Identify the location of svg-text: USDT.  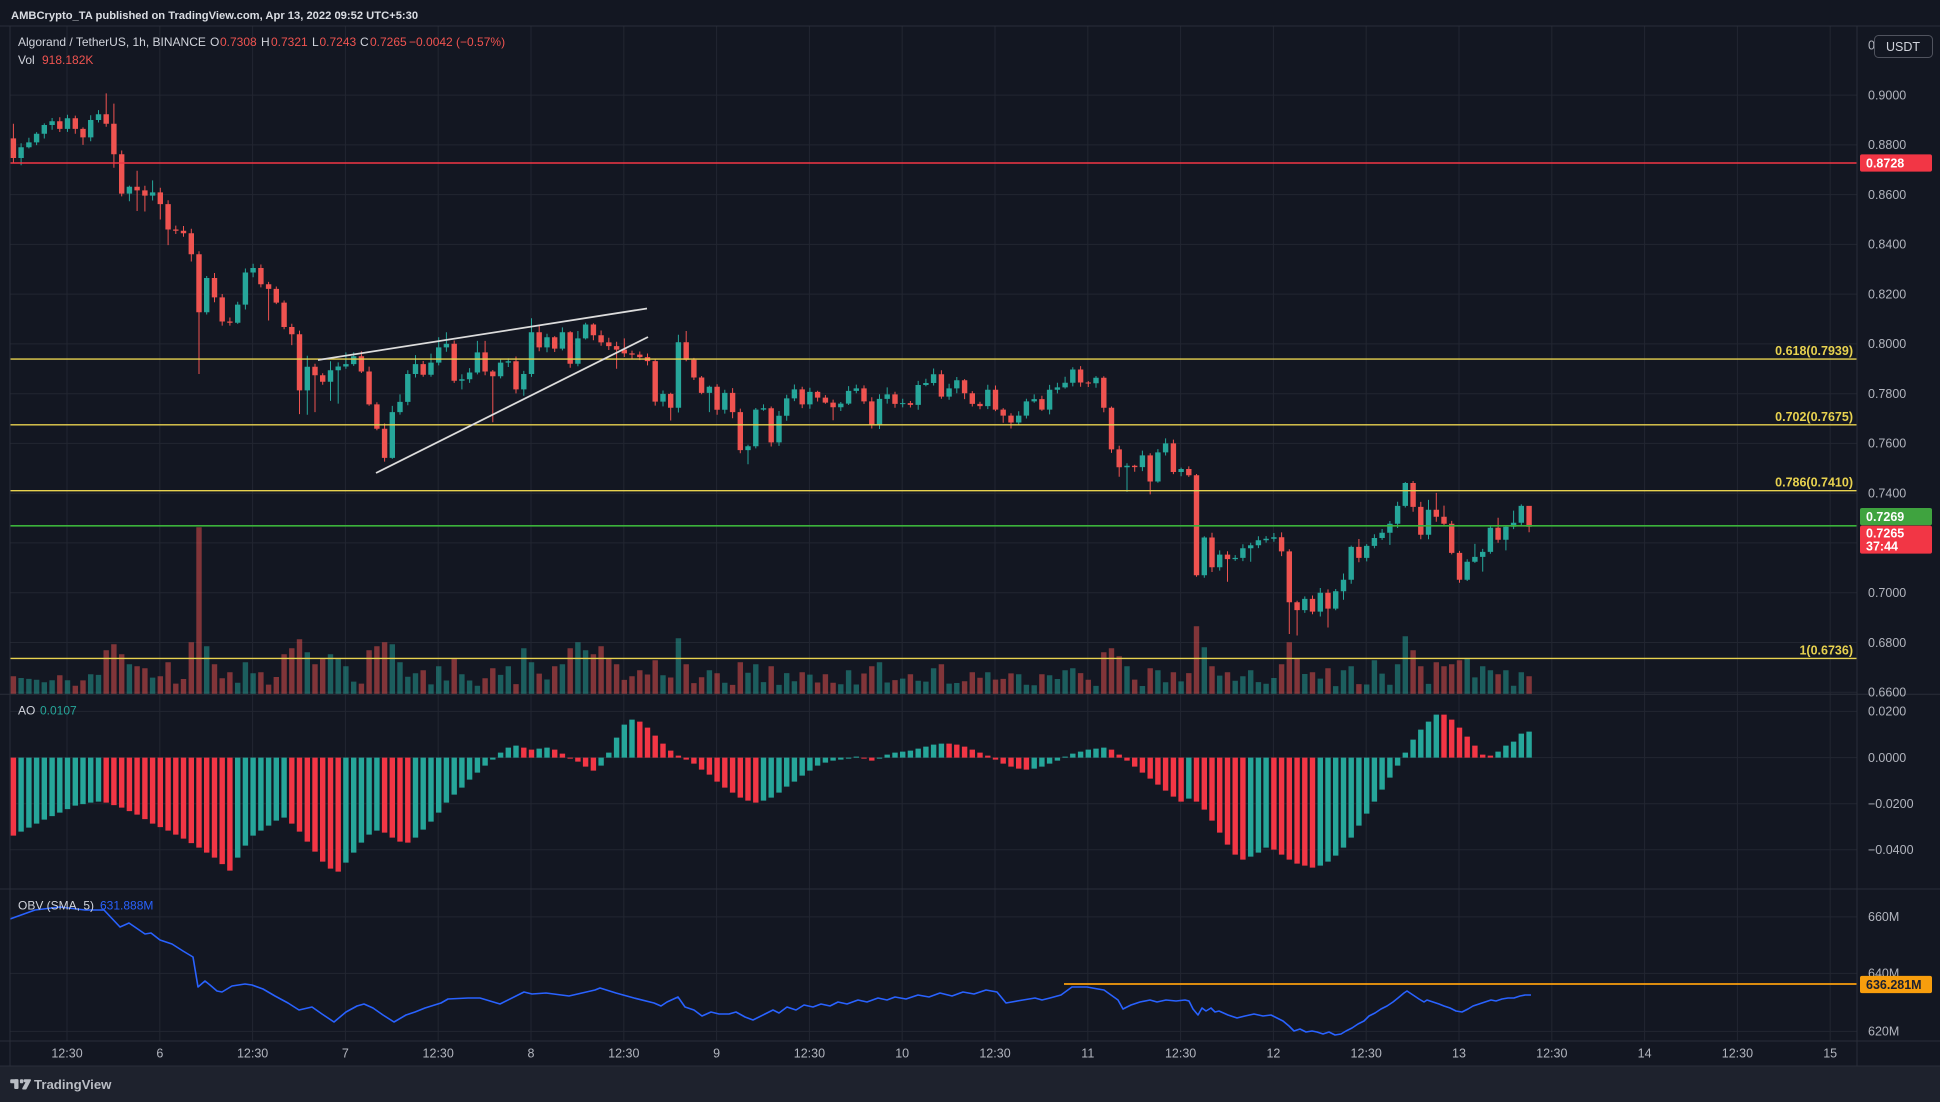
(1903, 47).